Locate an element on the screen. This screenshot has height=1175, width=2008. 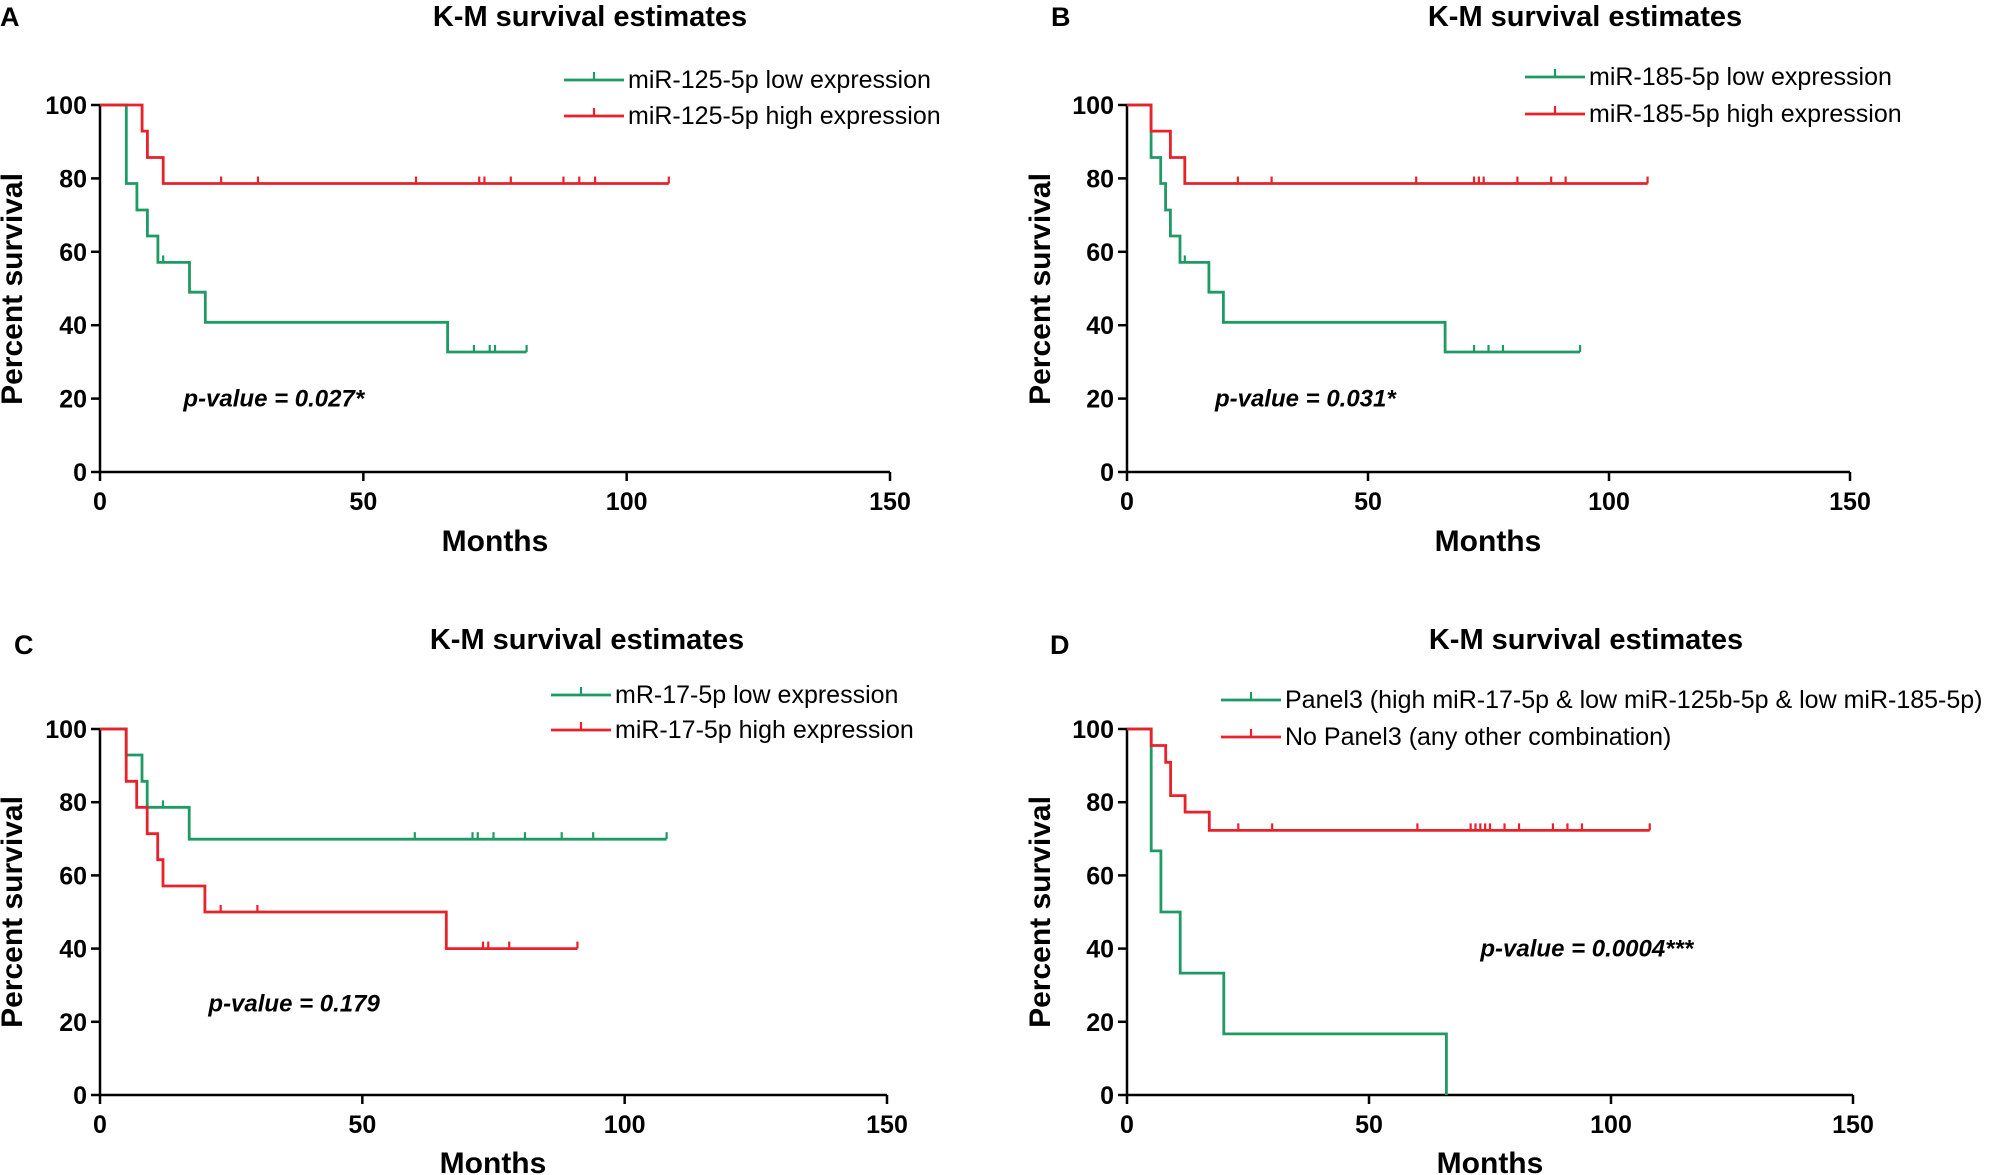
legend-label: miR-125-5p high expression is located at coordinates (784, 116).